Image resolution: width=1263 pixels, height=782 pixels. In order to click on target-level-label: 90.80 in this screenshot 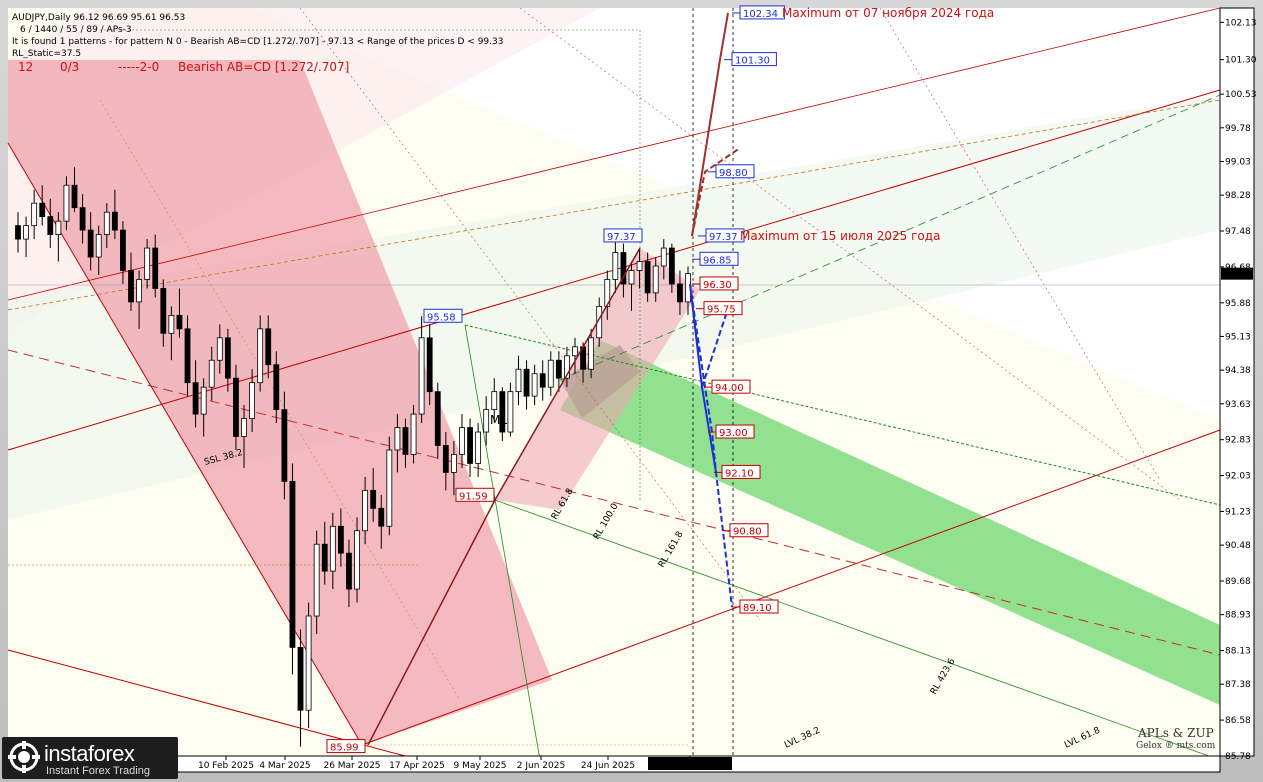, I will do `click(747, 532)`.